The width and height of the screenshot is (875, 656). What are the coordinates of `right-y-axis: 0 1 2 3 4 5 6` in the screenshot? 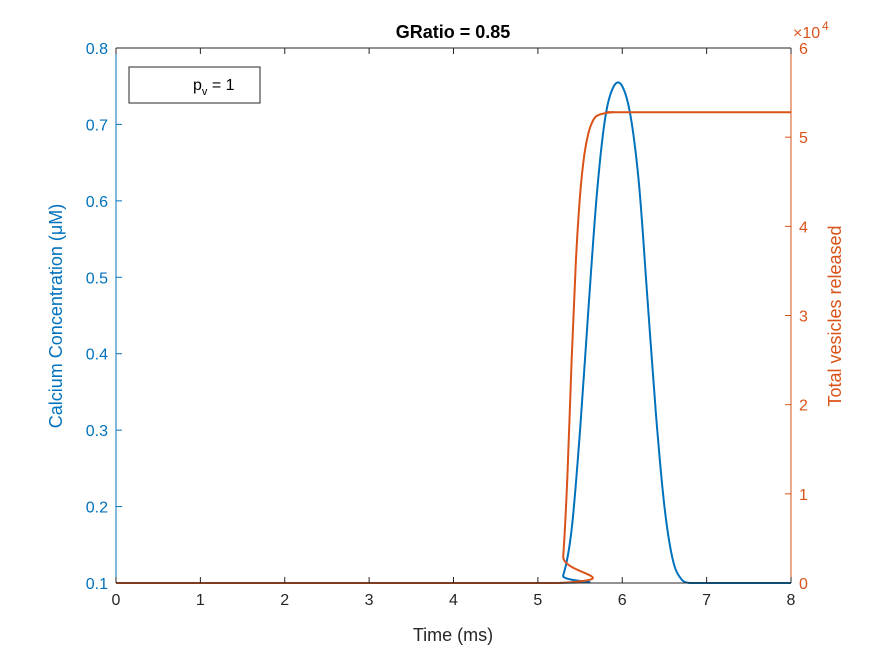 It's located at (796, 317).